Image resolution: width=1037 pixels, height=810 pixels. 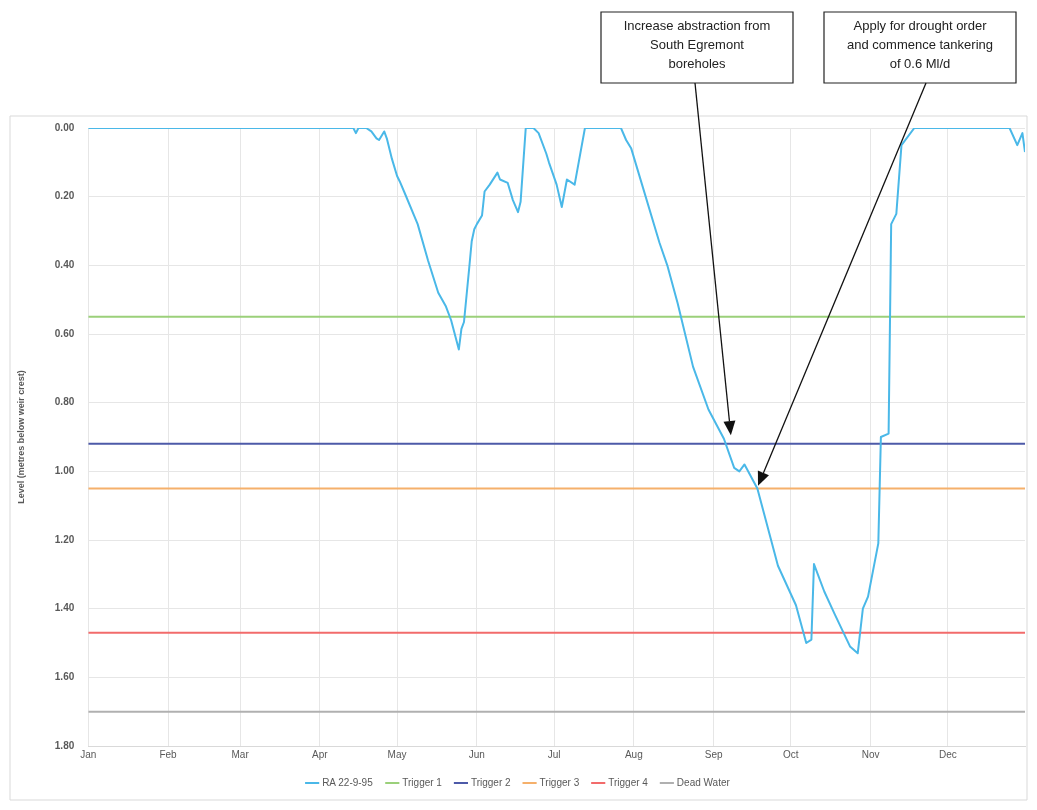 I want to click on y-tick-label: 1.60, so click(x=64, y=677).